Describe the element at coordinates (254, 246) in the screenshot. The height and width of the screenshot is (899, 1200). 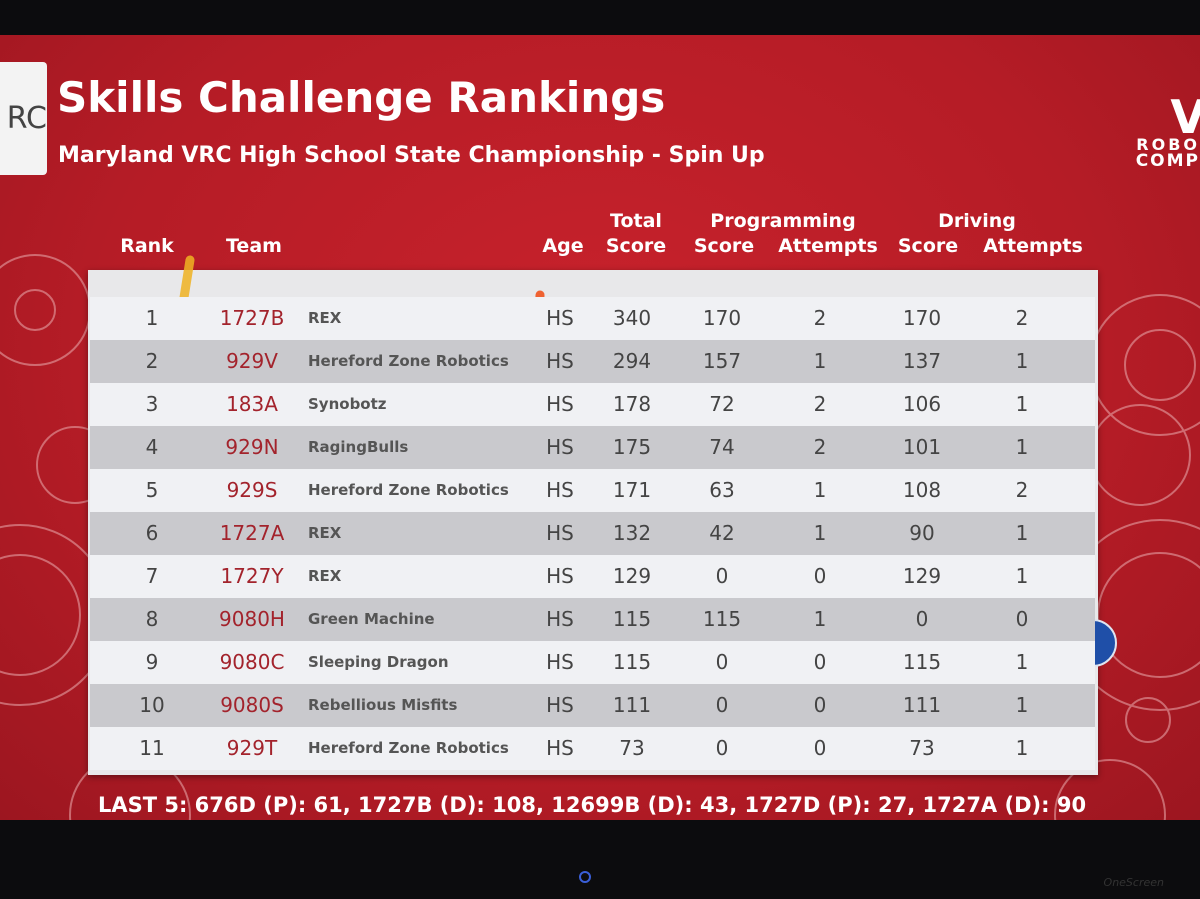
I see `column-header: Team` at that location.